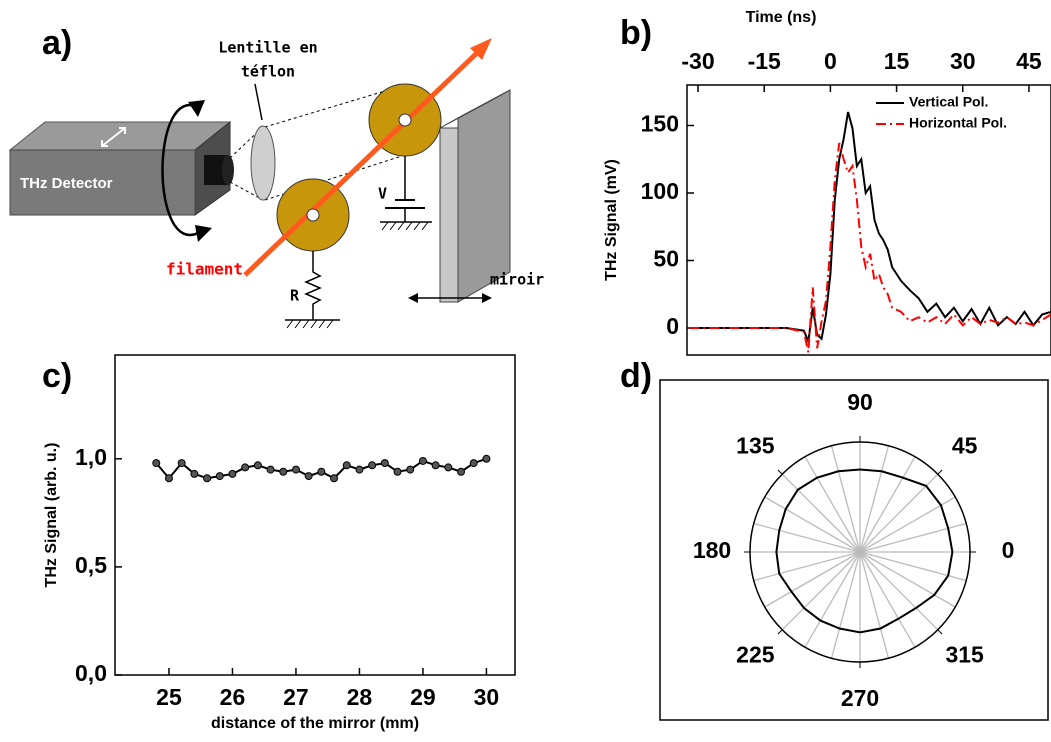 This screenshot has width=1051, height=742. I want to click on panel-label: d), so click(636, 376).